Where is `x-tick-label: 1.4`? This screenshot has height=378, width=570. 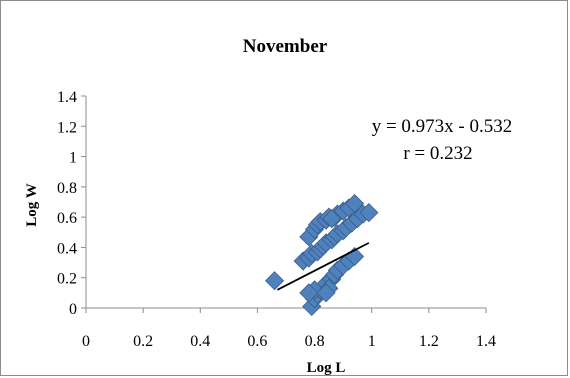 x-tick-label: 1.4 is located at coordinates (486, 341).